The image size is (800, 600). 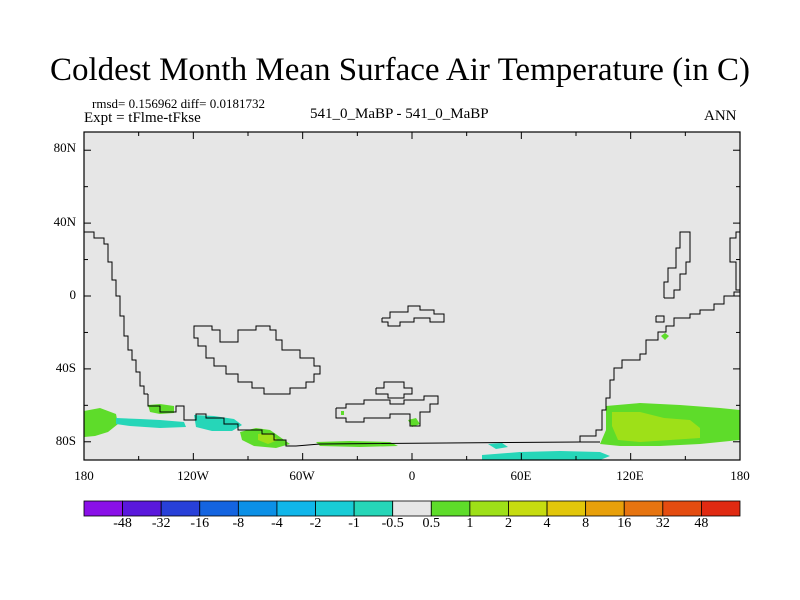 I want to click on anomaly-patch-weddell-core, so click(x=268, y=438).